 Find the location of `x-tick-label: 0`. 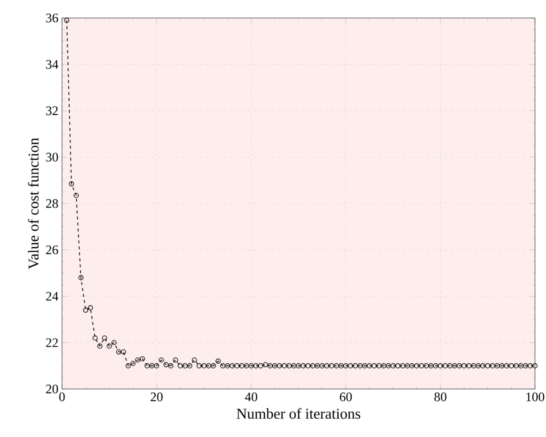

x-tick-label: 0 is located at coordinates (62, 397).